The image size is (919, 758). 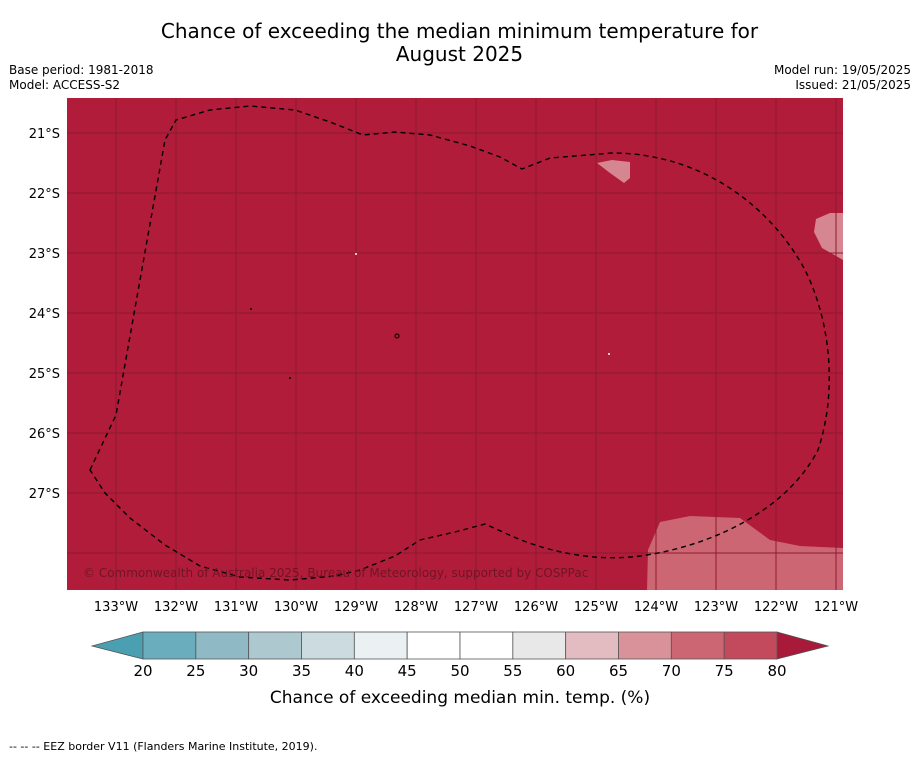 What do you see at coordinates (618, 671) in the screenshot?
I see `colorbar-tick-label: 65` at bounding box center [618, 671].